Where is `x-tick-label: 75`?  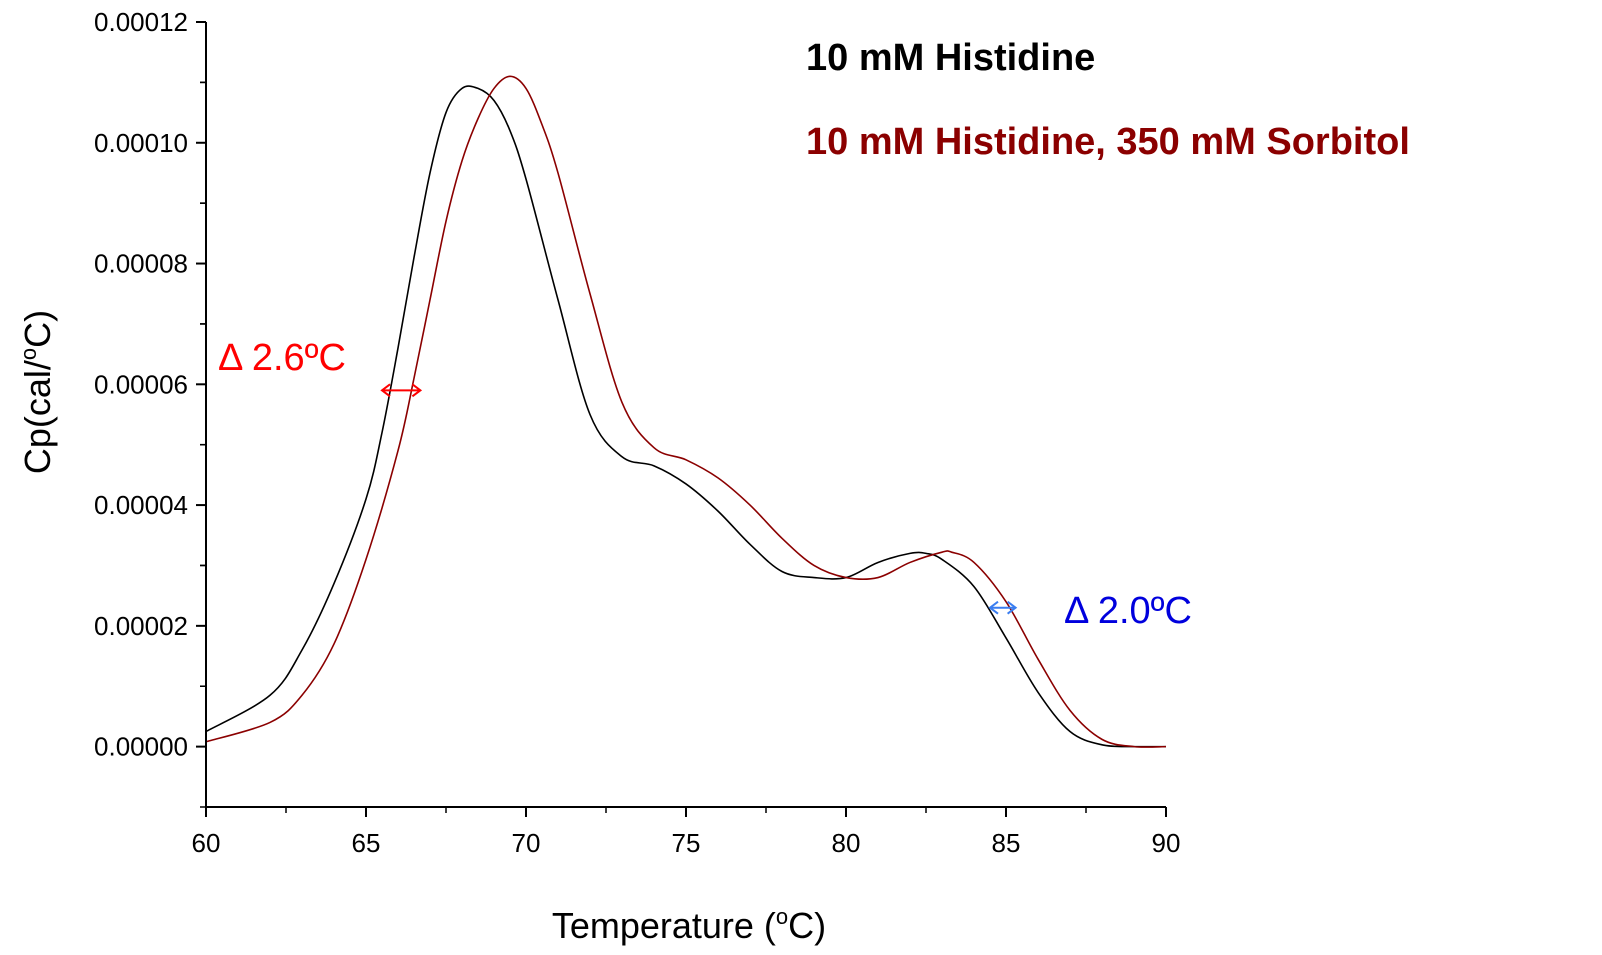
x-tick-label: 75 is located at coordinates (686, 843).